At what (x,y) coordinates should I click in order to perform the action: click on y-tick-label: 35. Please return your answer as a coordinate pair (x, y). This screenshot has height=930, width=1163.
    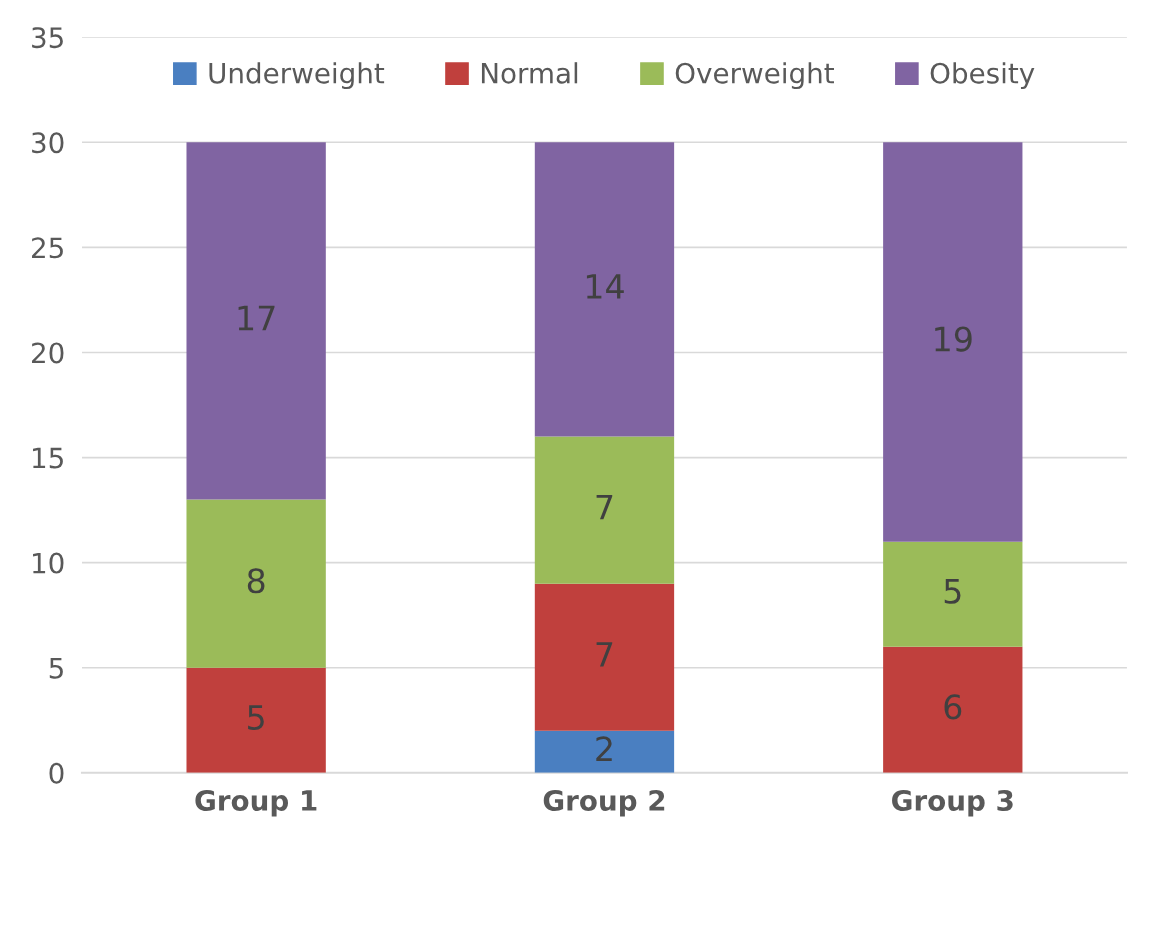
    Looking at the image, I should click on (47, 38).